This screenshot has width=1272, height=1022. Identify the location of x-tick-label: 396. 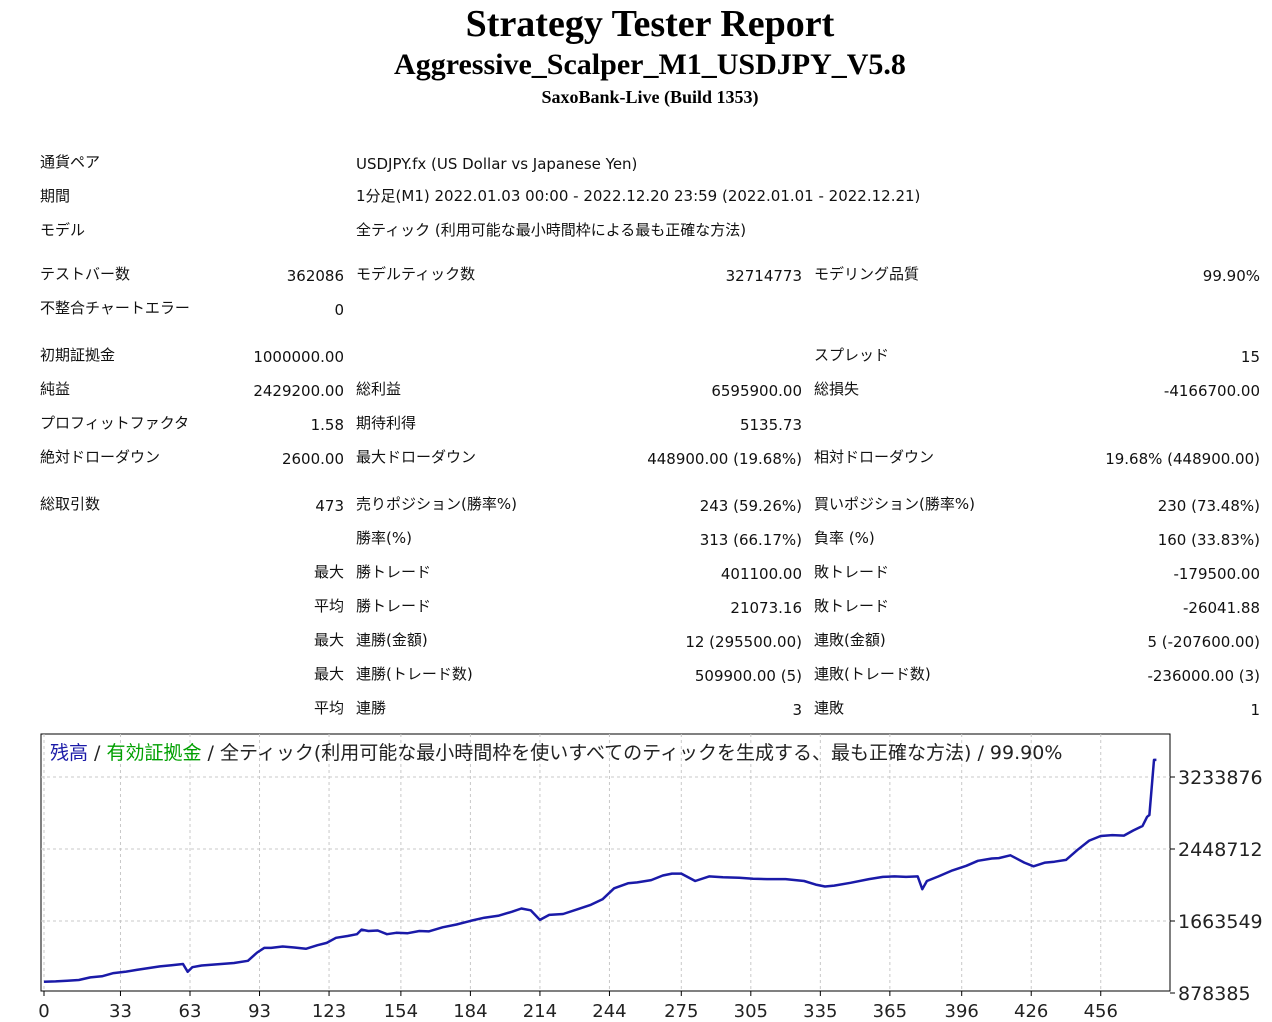
(962, 1011).